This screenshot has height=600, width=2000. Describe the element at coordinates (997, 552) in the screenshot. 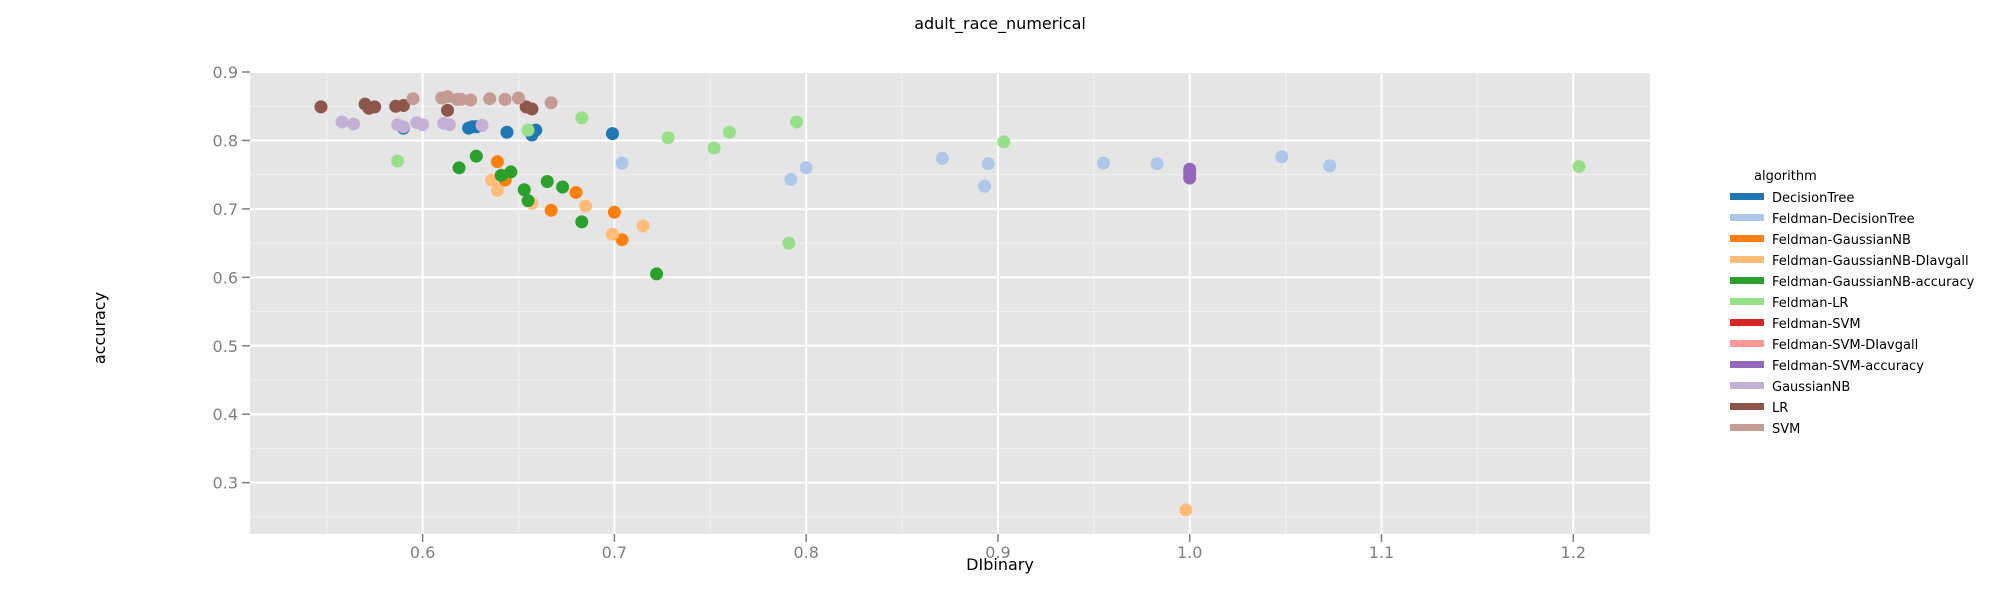

I see `x-tick-label: 0.9` at that location.